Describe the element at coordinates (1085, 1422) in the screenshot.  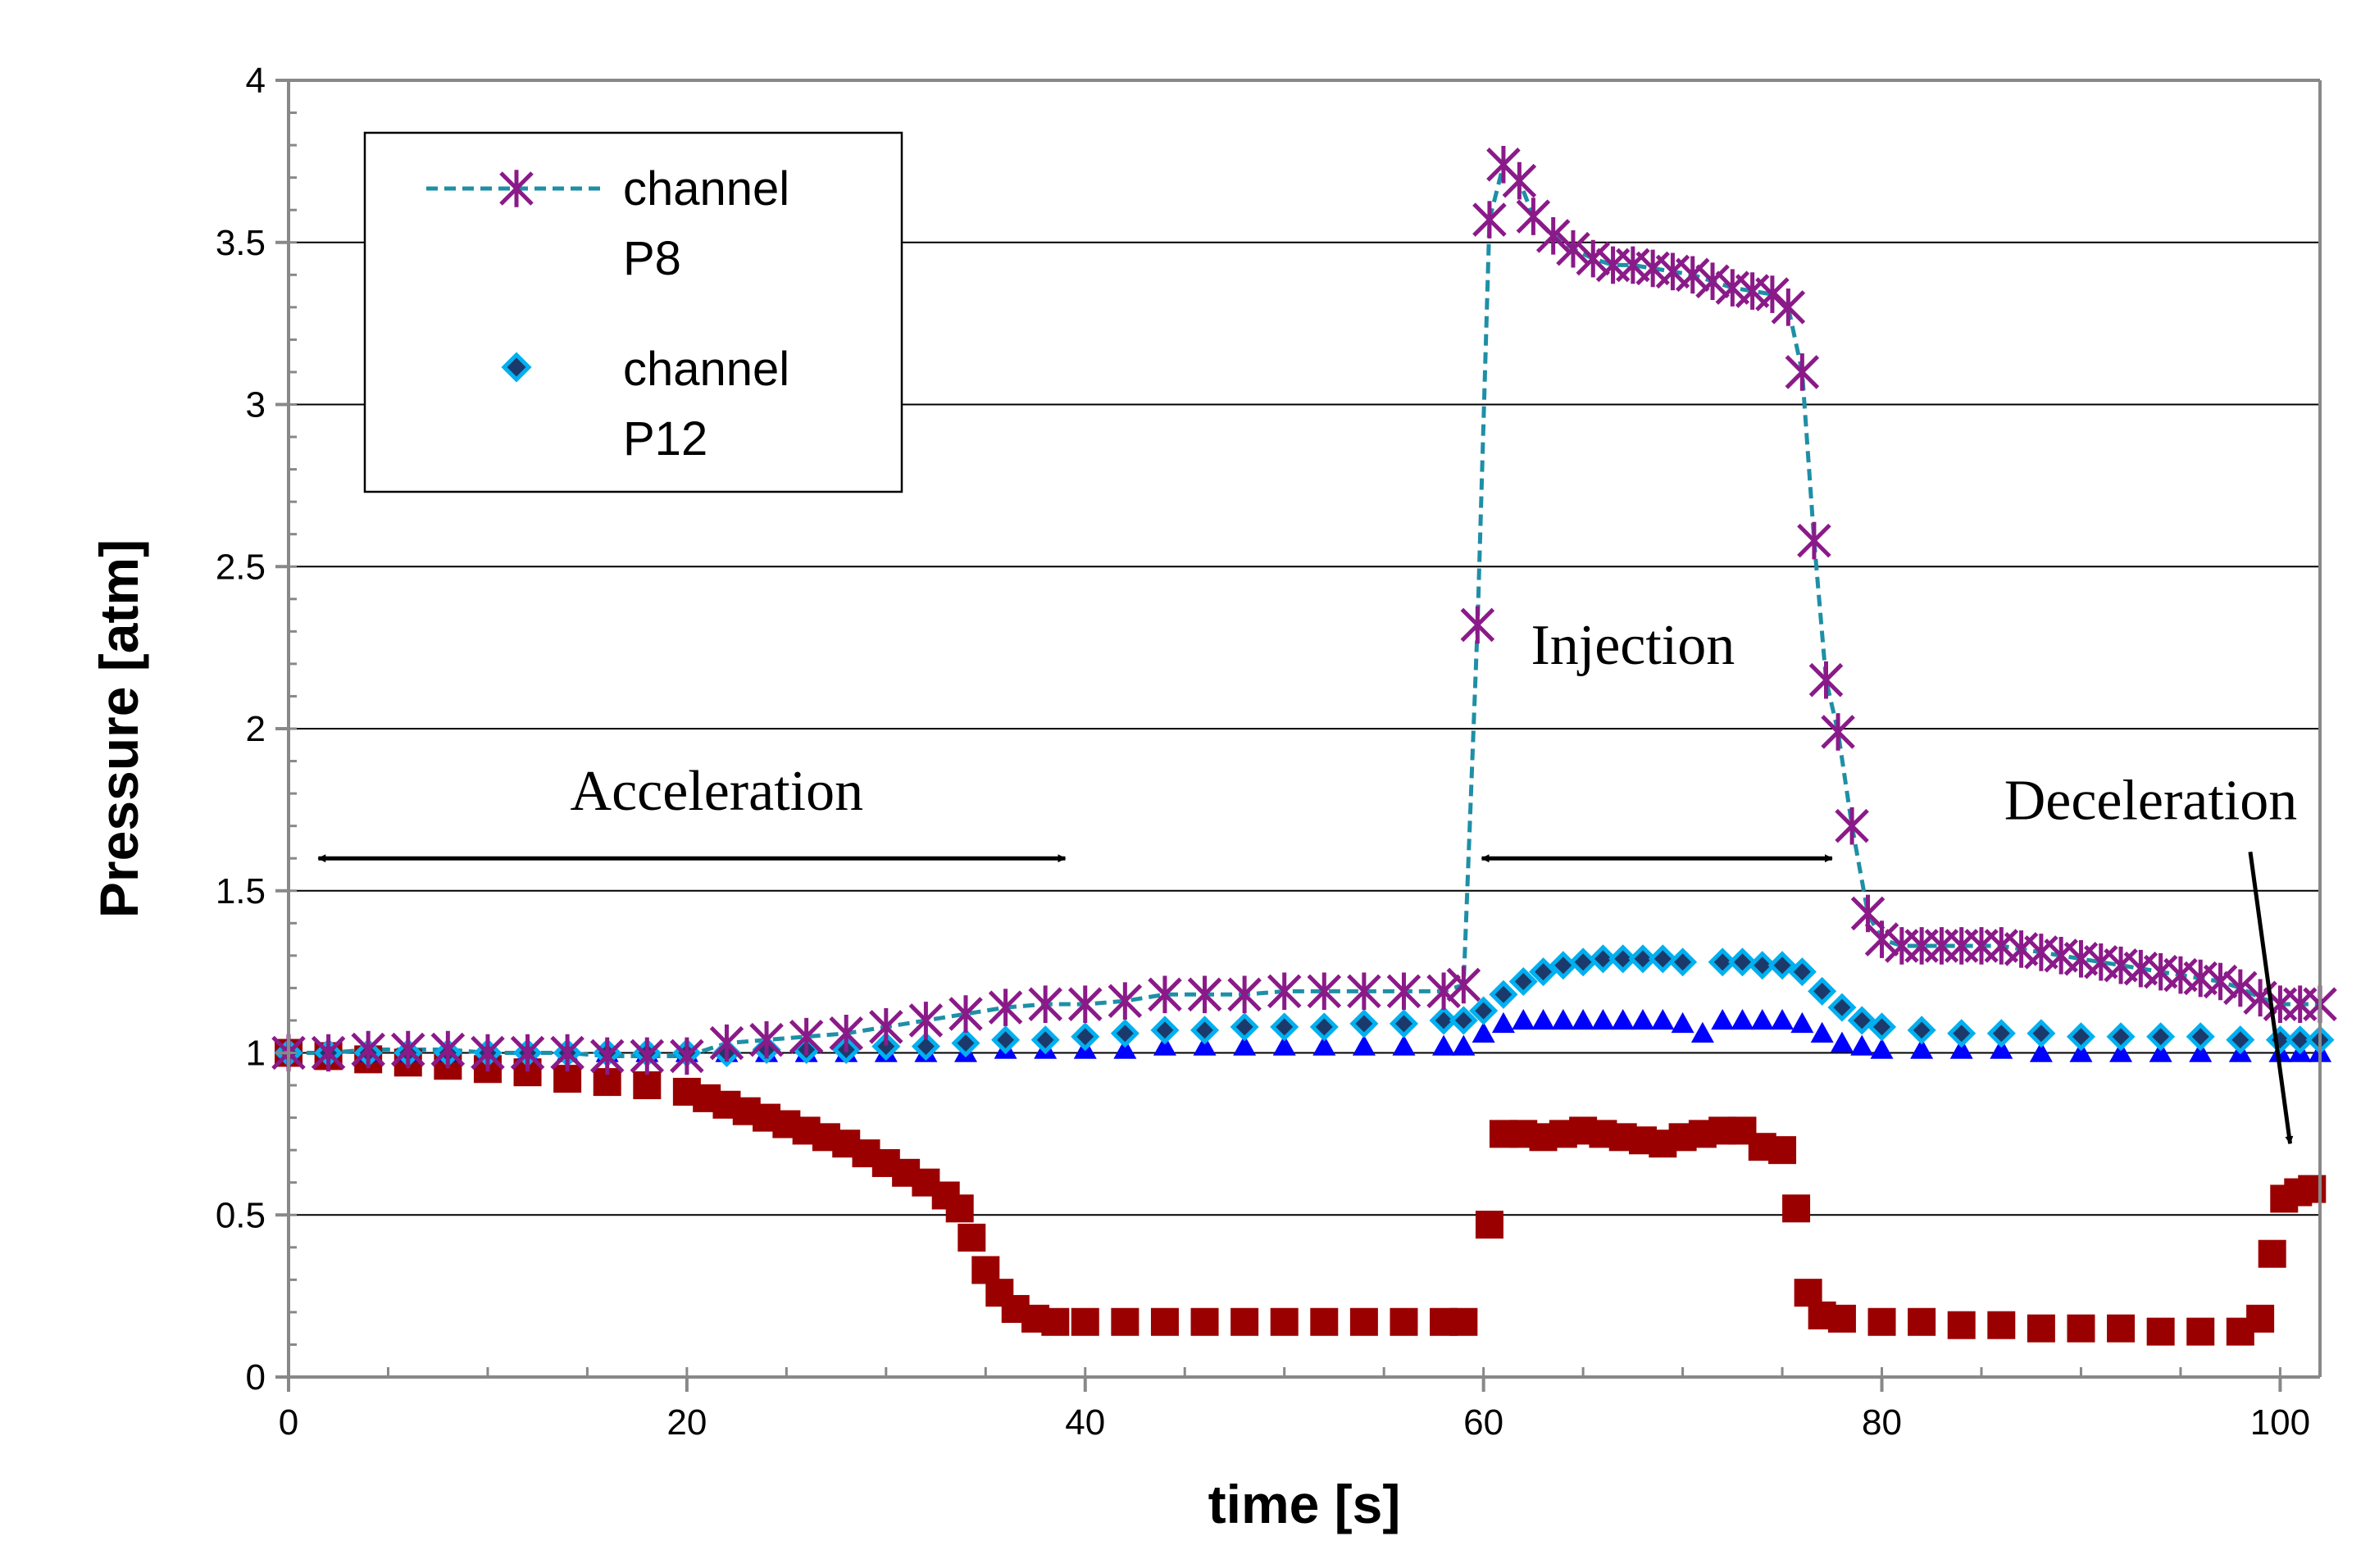
I see `x-tick-label: 40` at that location.